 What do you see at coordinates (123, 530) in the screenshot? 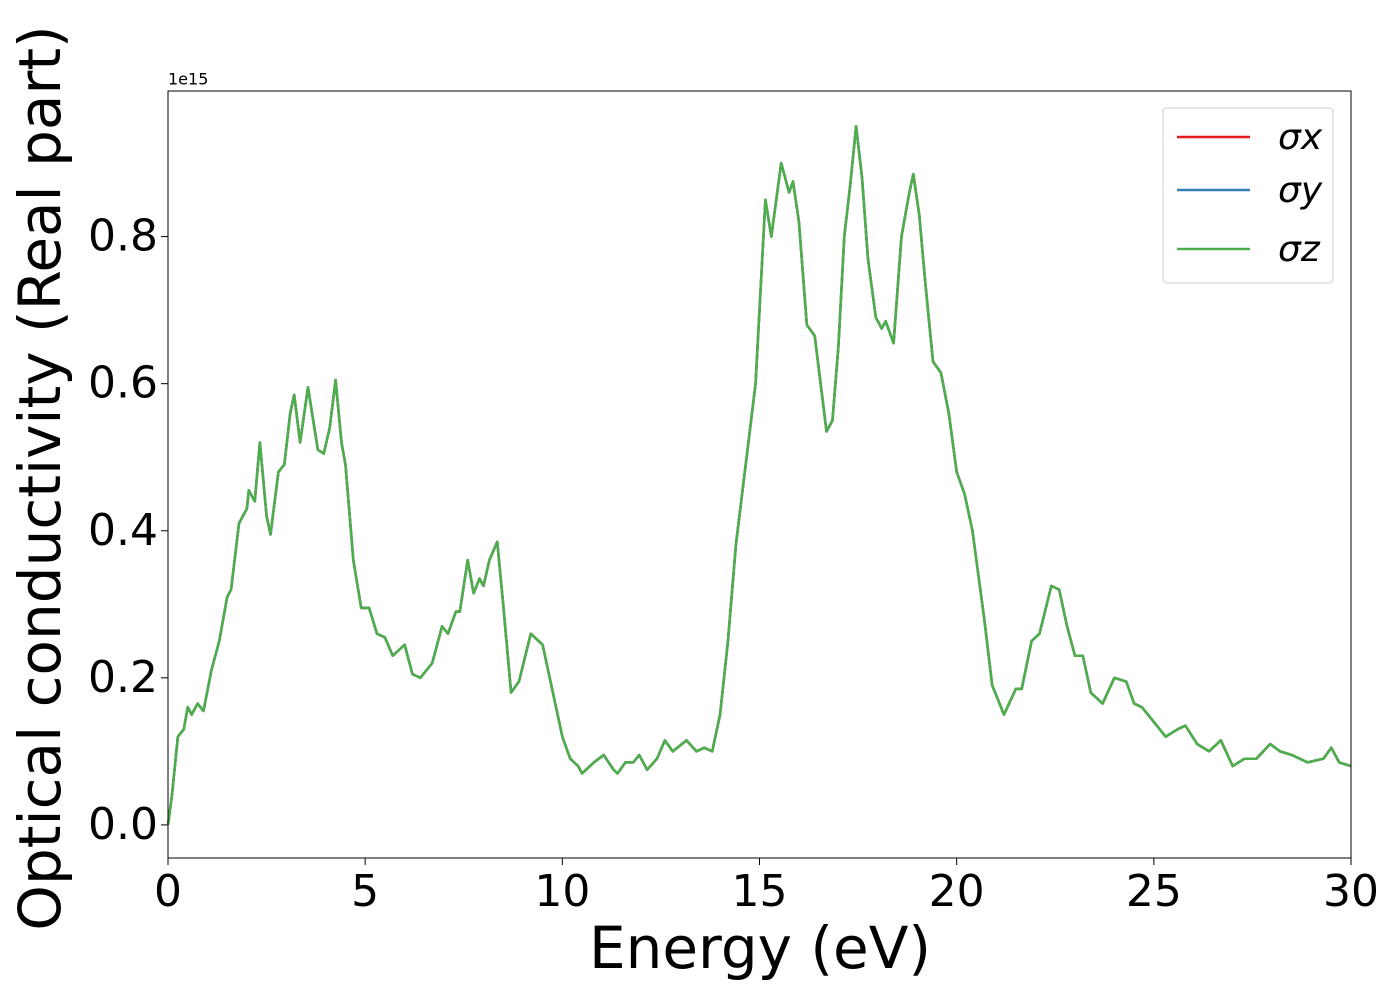
I see `y-tick-label: 0.4` at bounding box center [123, 530].